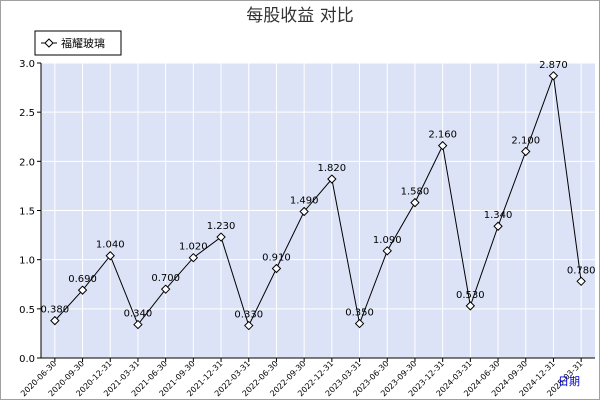  What do you see at coordinates (83, 43) in the screenshot?
I see `legend-entry-label: 福耀玻璃` at bounding box center [83, 43].